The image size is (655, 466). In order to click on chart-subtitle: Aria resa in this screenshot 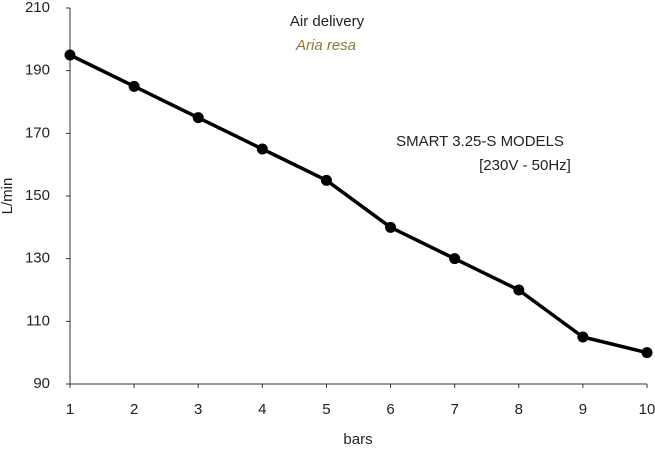, I will do `click(325, 45)`.